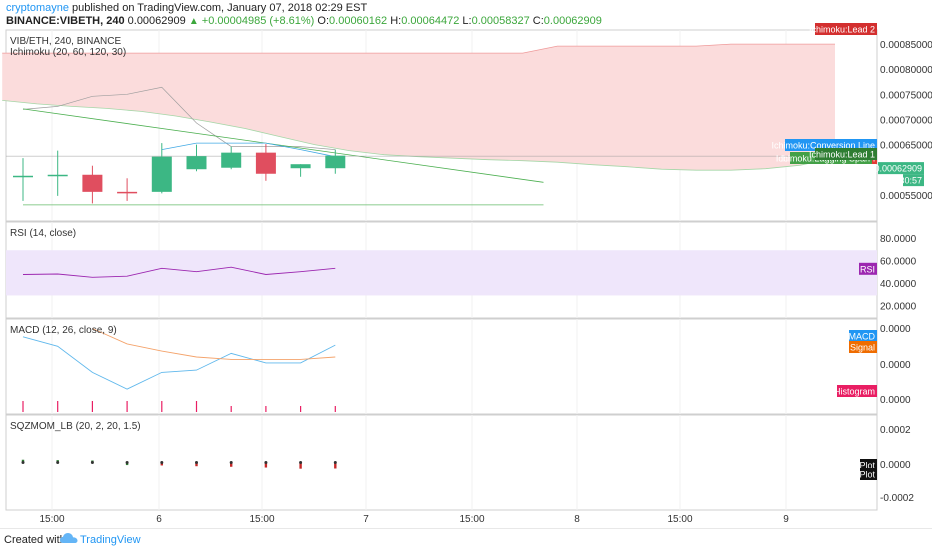  Describe the element at coordinates (65, 21) in the screenshot. I see `symbol-label: BINANCE:VIBETH, 240` at that location.